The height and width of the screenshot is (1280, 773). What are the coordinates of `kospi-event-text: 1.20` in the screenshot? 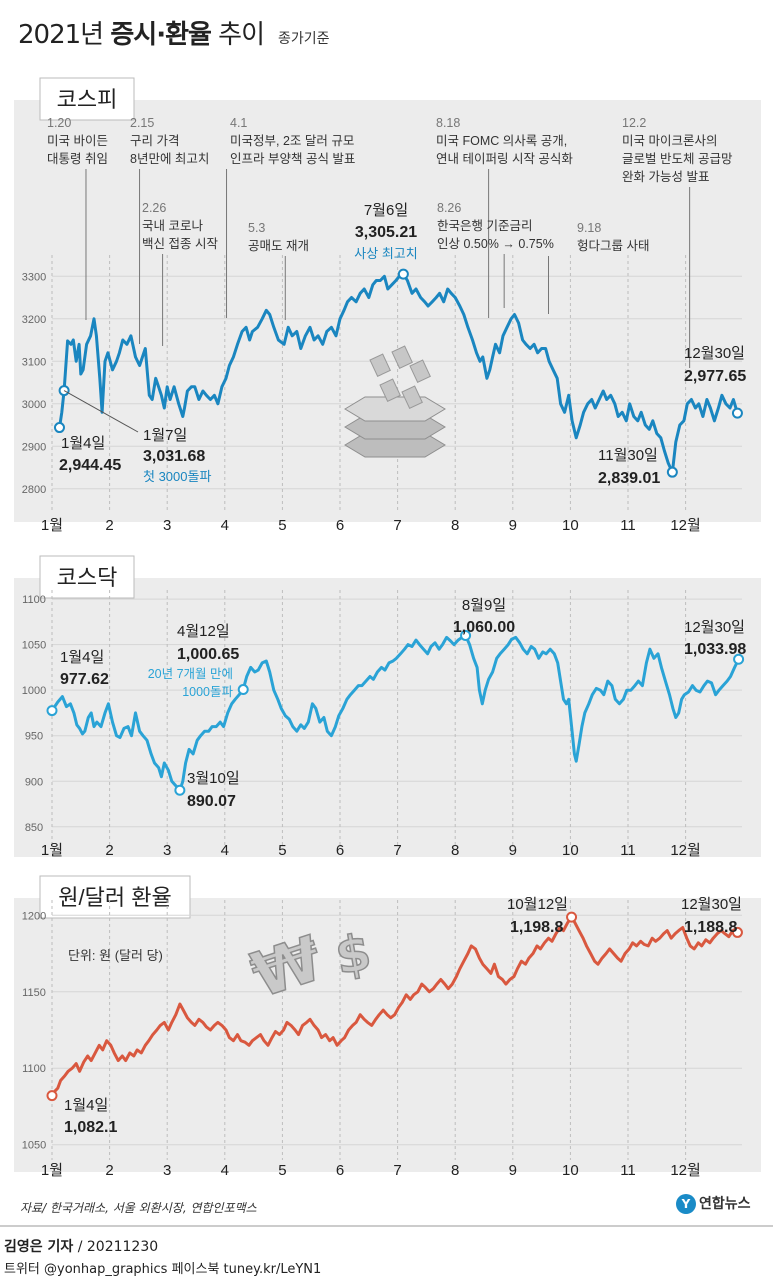 It's located at (59, 123).